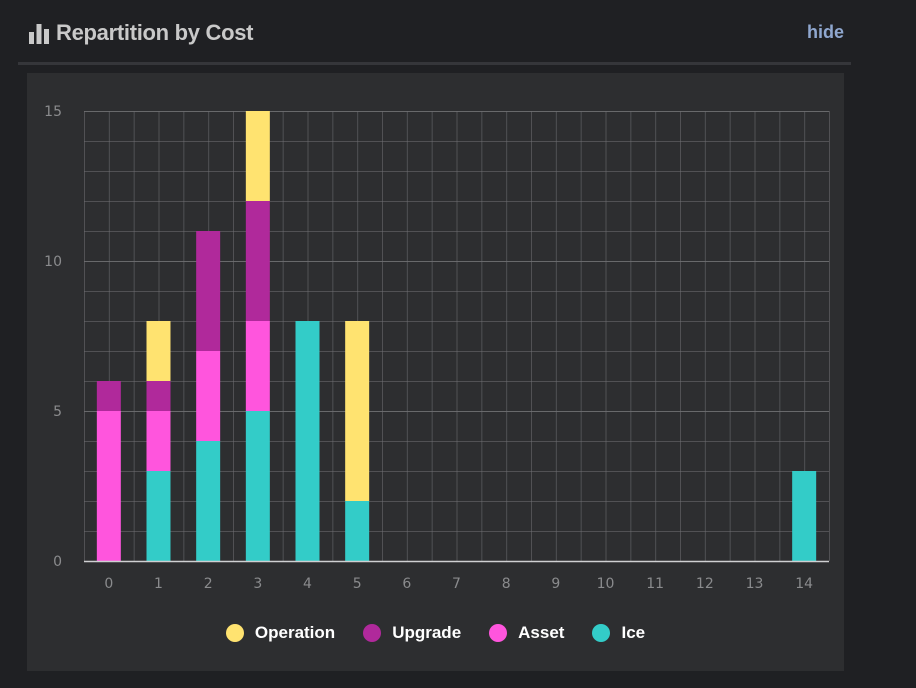  What do you see at coordinates (155, 32) in the screenshot?
I see `page-title: Repartition by Cost` at bounding box center [155, 32].